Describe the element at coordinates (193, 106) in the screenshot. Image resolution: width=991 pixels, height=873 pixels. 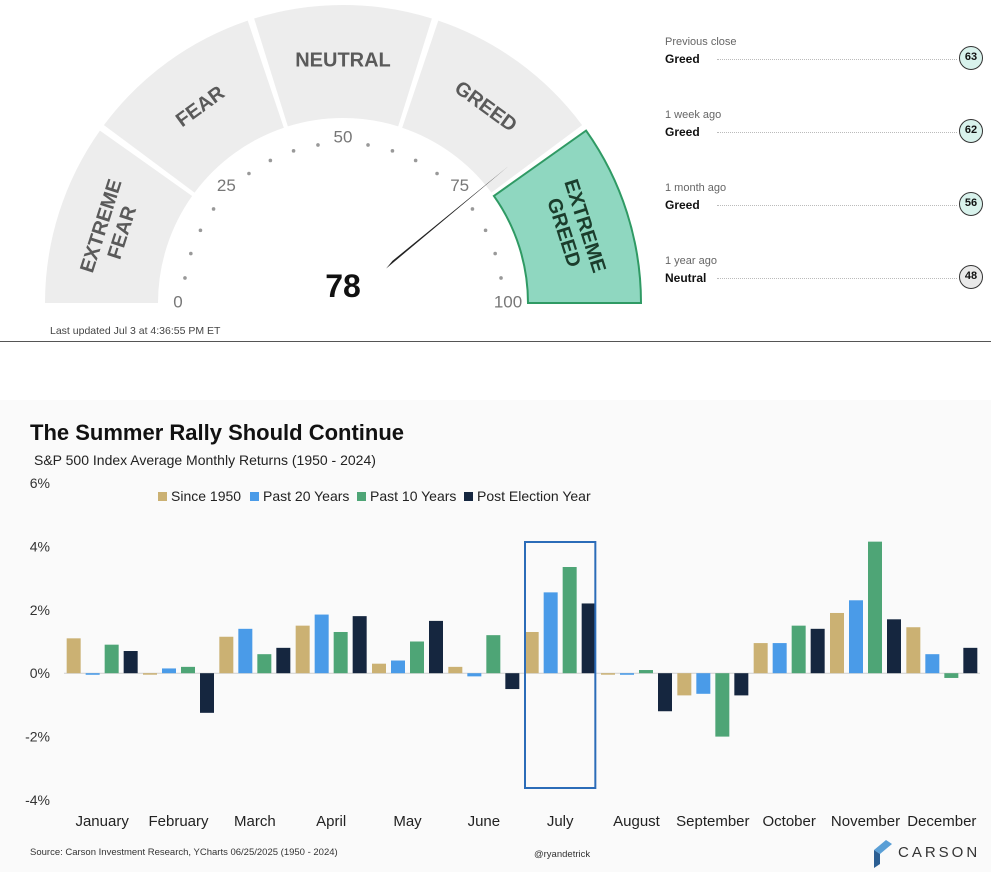
I see `gauge-zone-fear` at that location.